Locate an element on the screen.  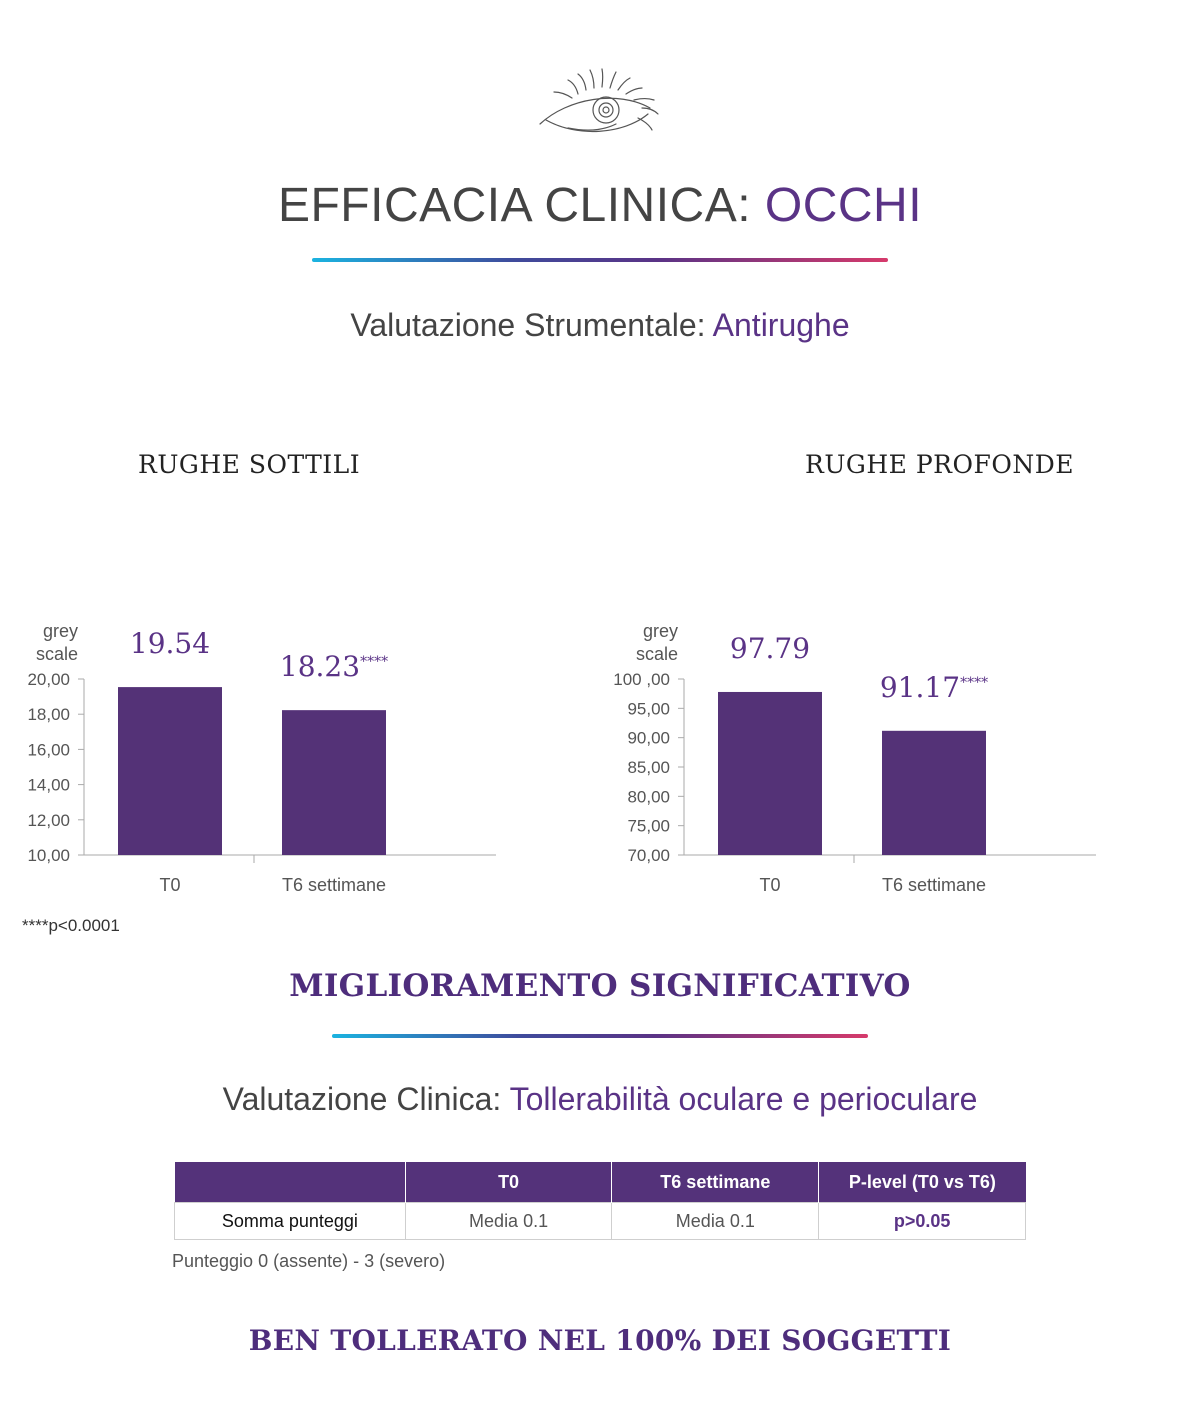
y-tick-label: 20,00 is located at coordinates (48, 679).